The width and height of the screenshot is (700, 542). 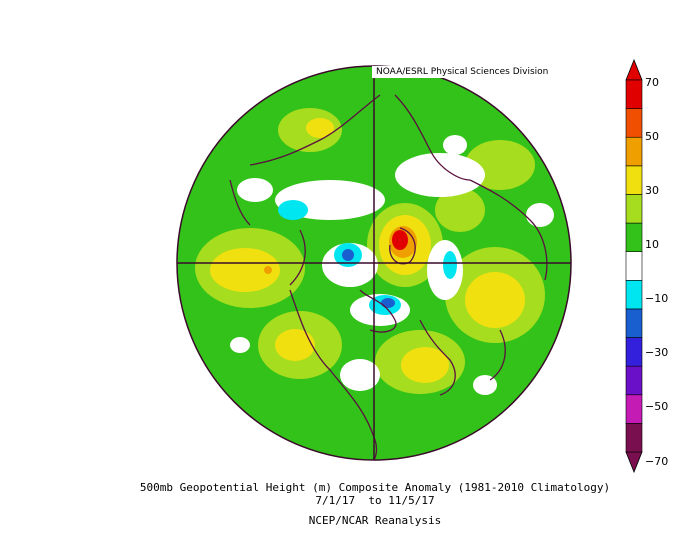 What do you see at coordinates (657, 298) in the screenshot?
I see `colorbar-tick: −10` at bounding box center [657, 298].